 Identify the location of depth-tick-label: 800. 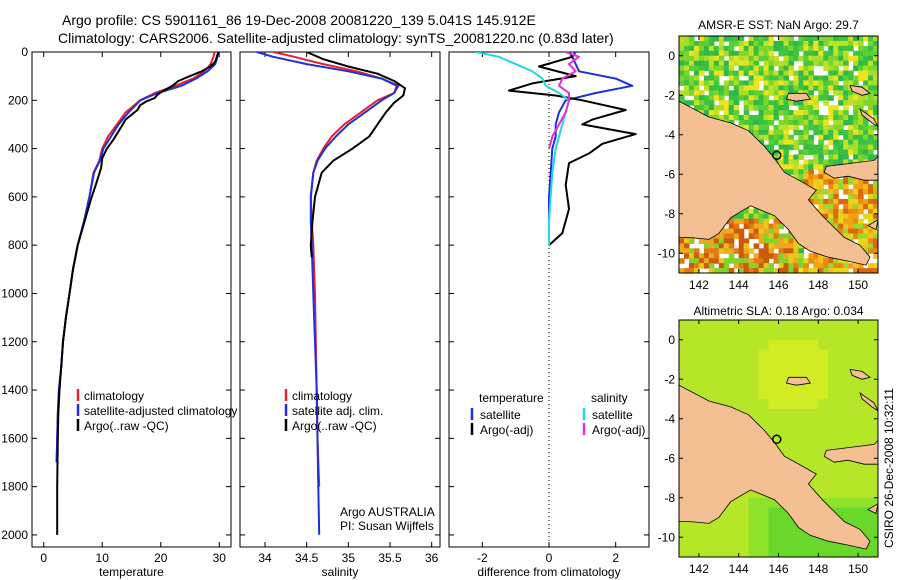
(18, 245).